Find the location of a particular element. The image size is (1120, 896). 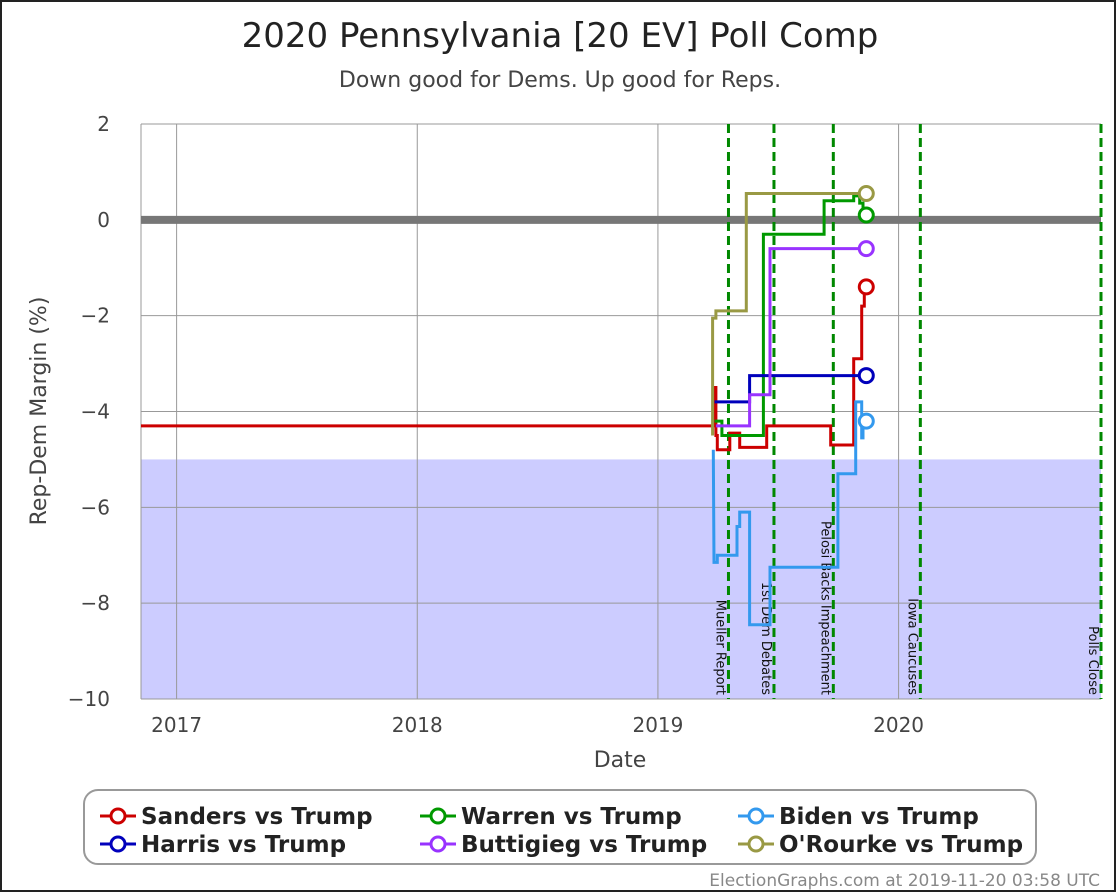

event-label: Pelosi Backs Impeachment is located at coordinates (824, 608).